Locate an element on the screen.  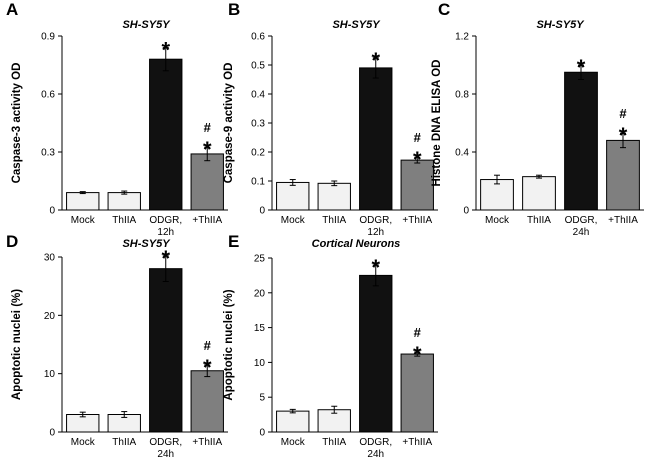
y-tick-label: 0.1 is located at coordinates (258, 182).